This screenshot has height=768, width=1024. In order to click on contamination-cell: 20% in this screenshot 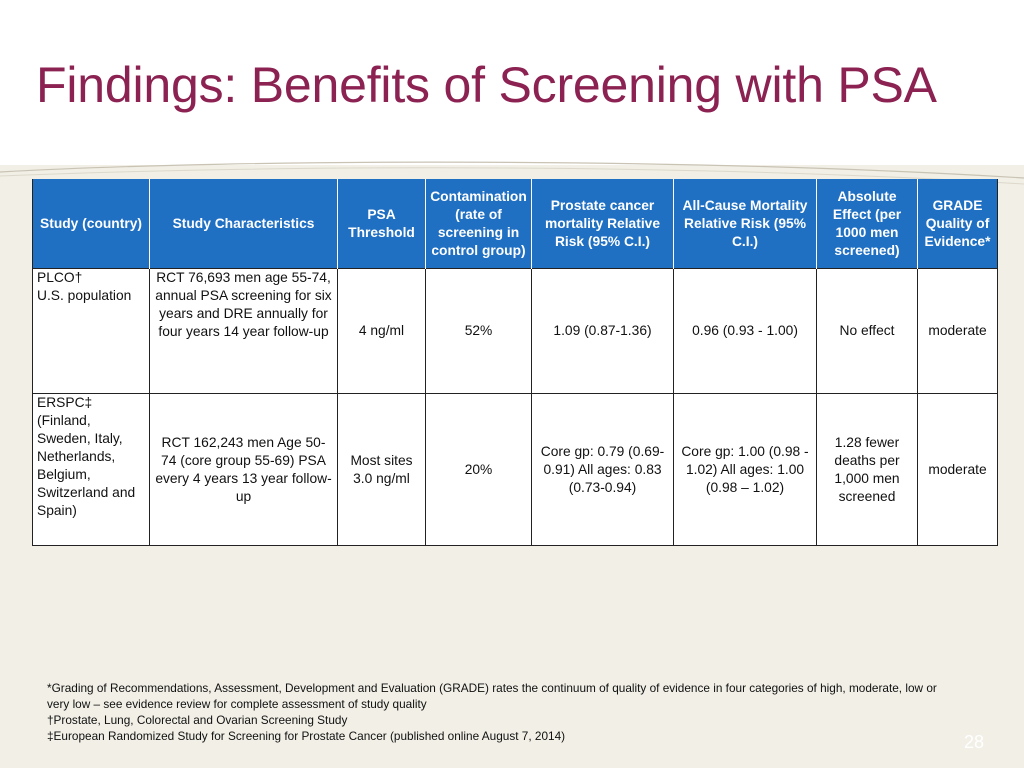, I will do `click(478, 469)`.